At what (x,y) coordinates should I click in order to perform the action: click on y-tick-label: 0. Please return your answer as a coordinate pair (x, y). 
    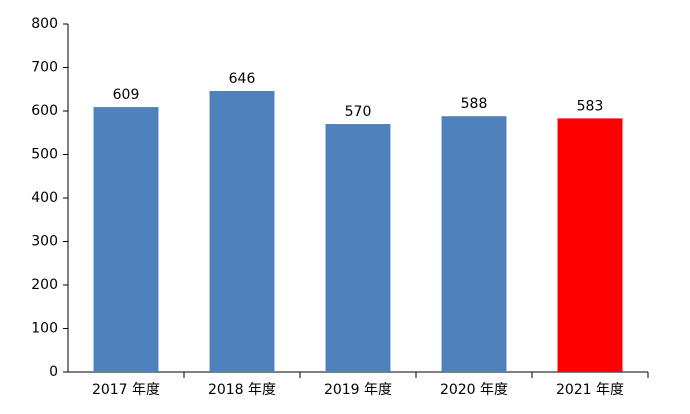
    Looking at the image, I should click on (53, 372).